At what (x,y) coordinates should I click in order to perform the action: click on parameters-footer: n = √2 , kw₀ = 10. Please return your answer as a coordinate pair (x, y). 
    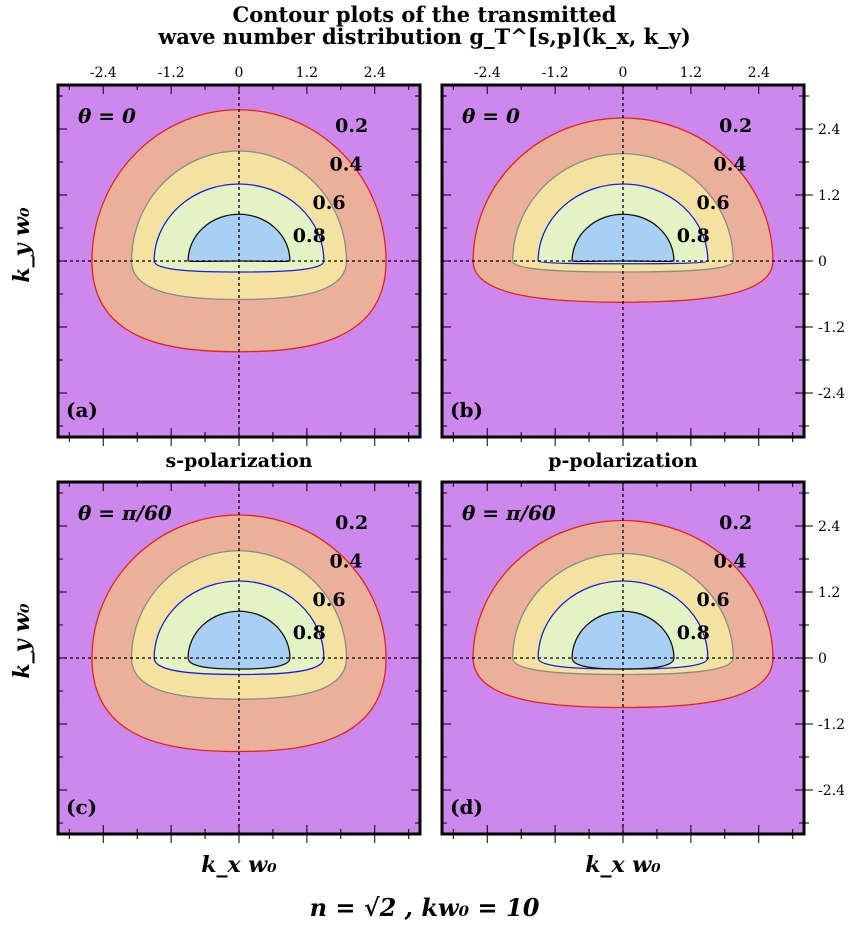
    Looking at the image, I should click on (424, 907).